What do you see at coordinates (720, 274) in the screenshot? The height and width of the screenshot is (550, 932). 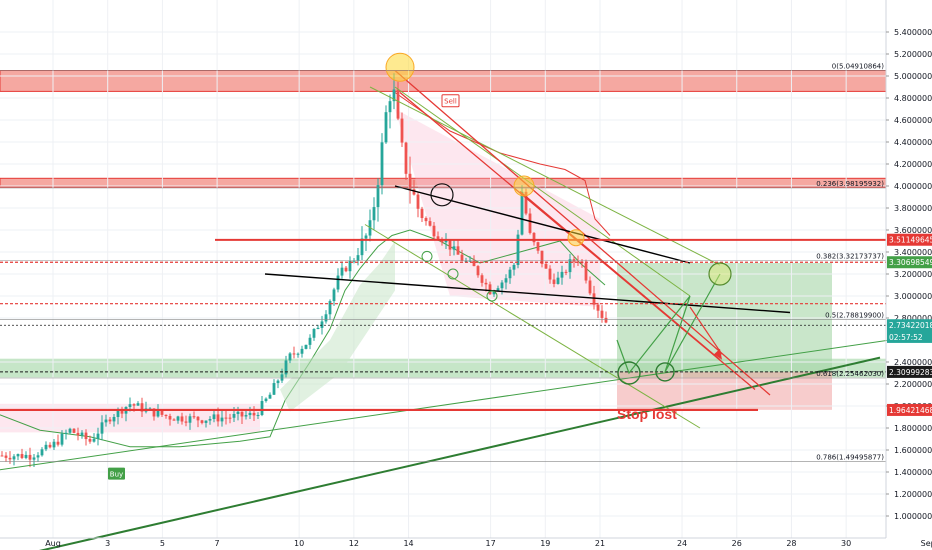 I see `target-circle` at bounding box center [720, 274].